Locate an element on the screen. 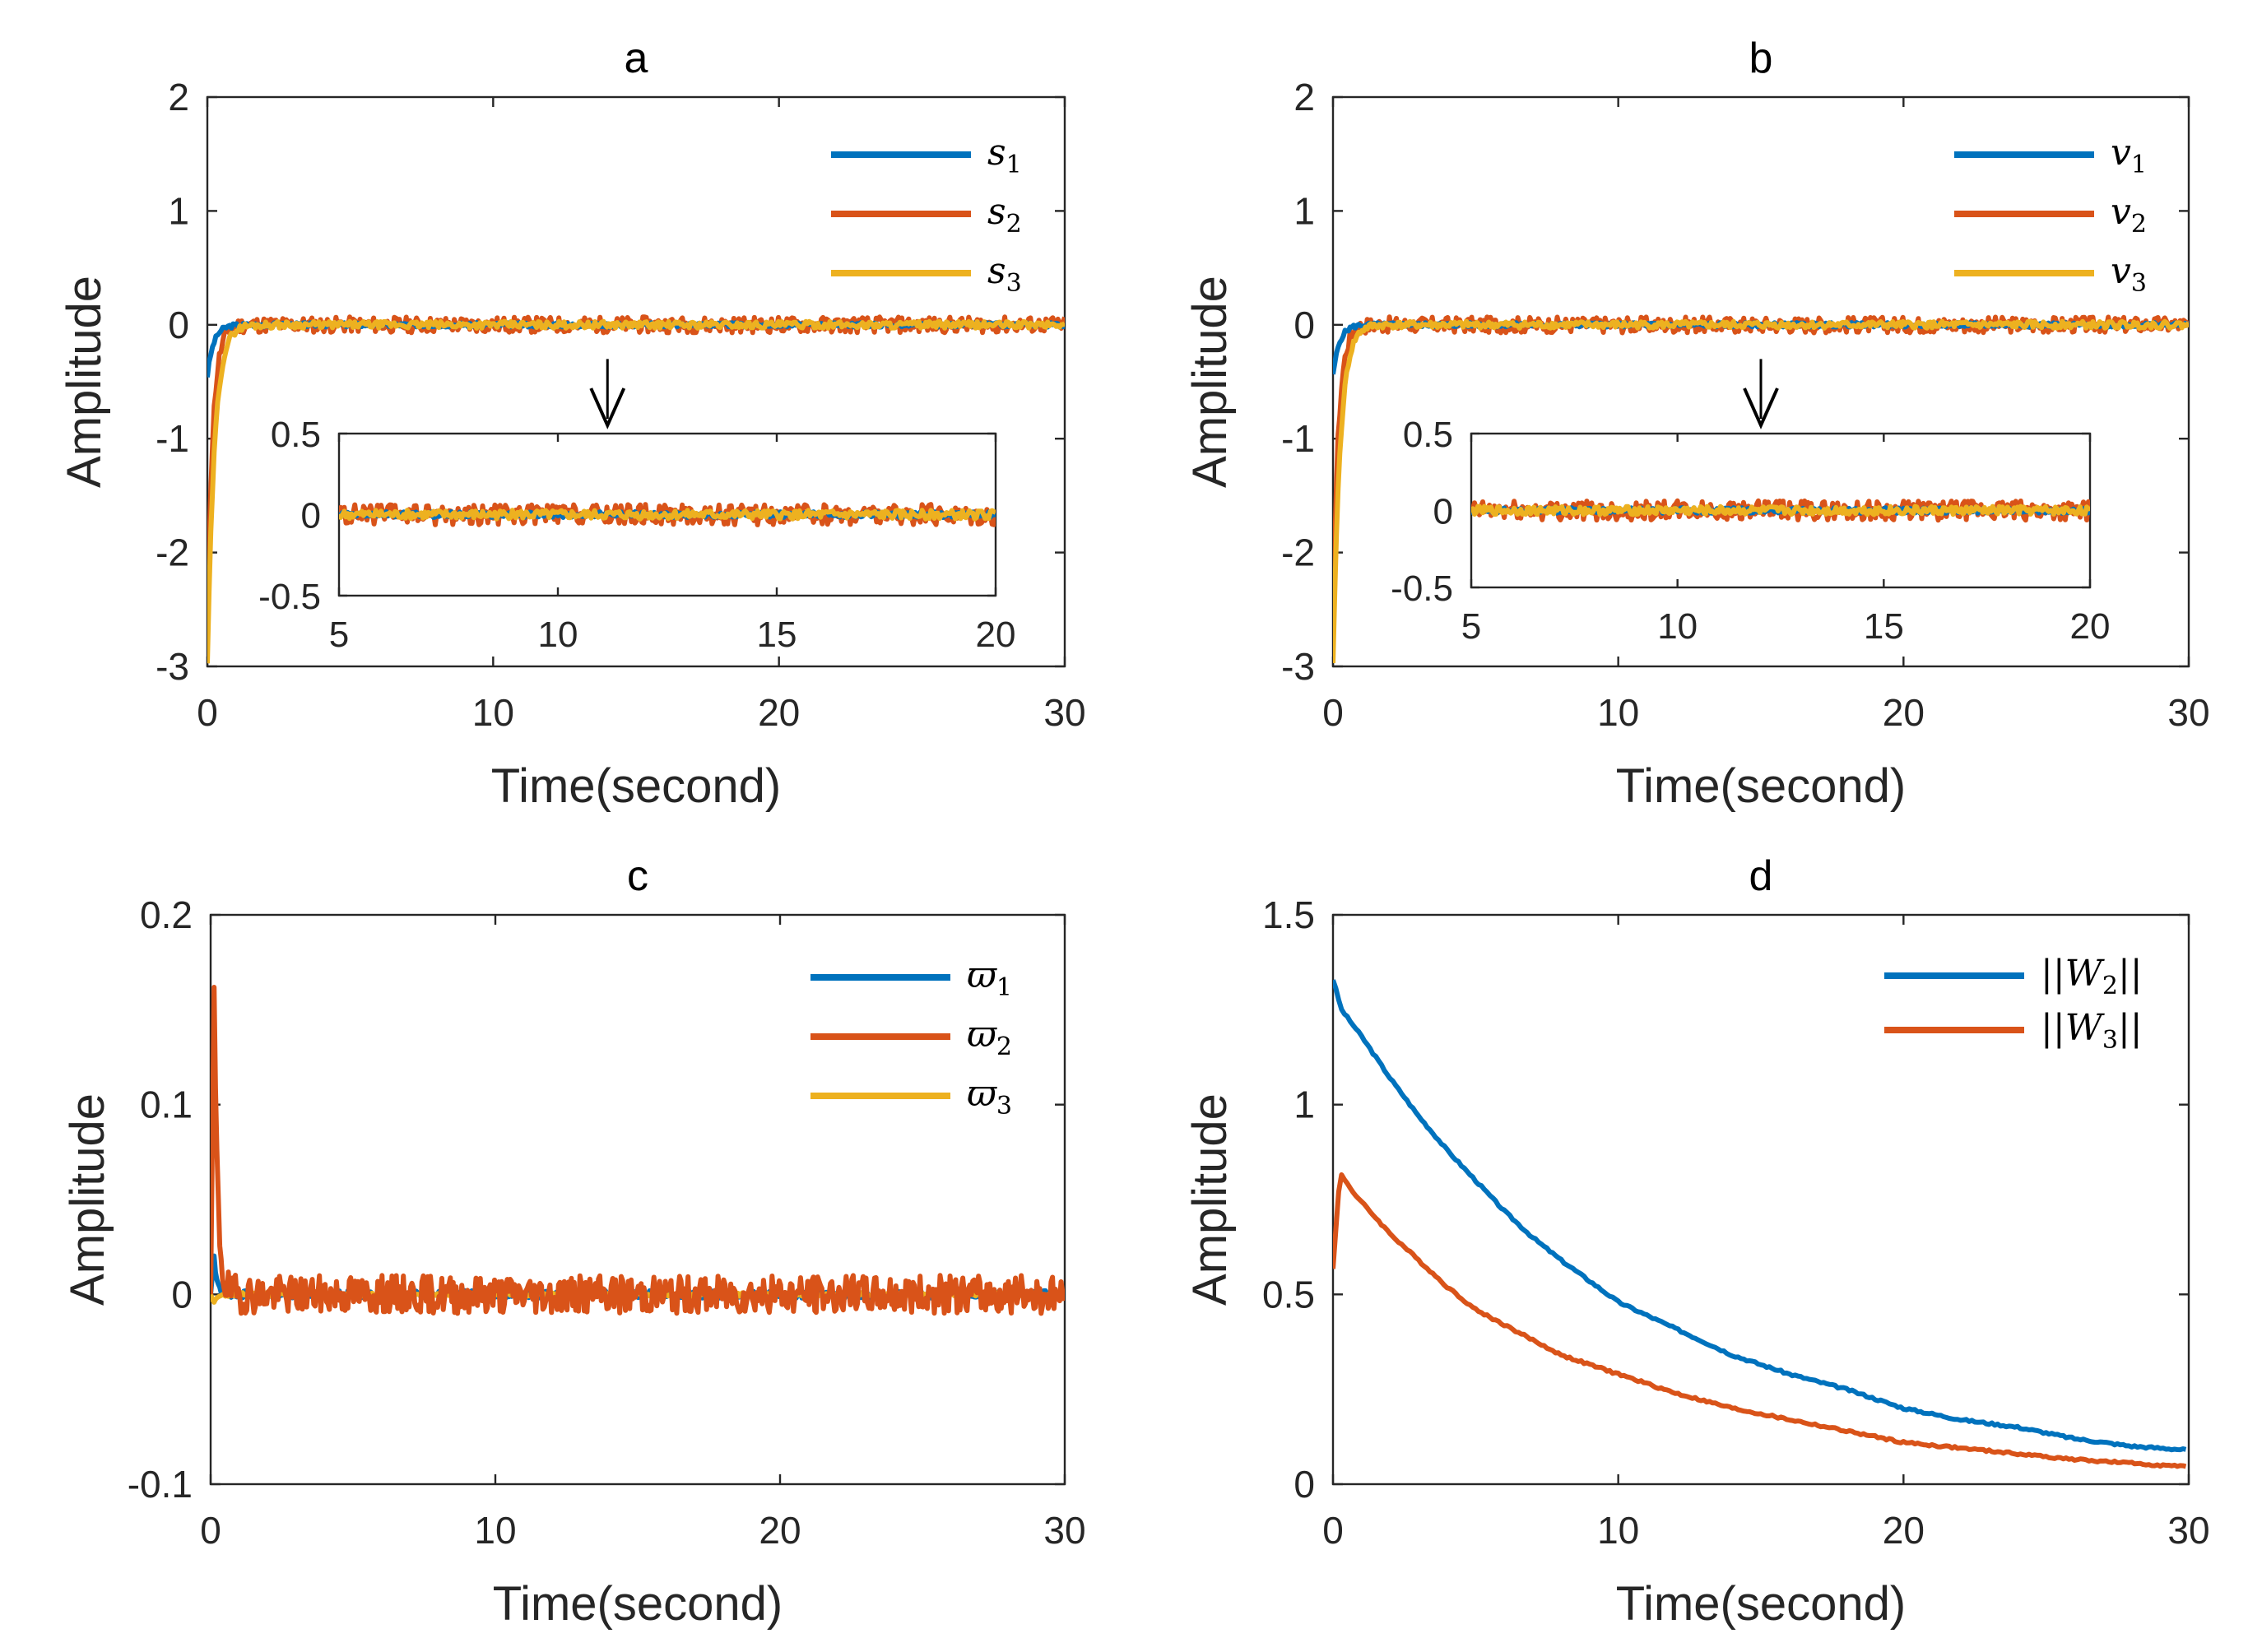 The image size is (2248, 1652). panel-d-y-axis-label: Amplitude is located at coordinates (1210, 1200).